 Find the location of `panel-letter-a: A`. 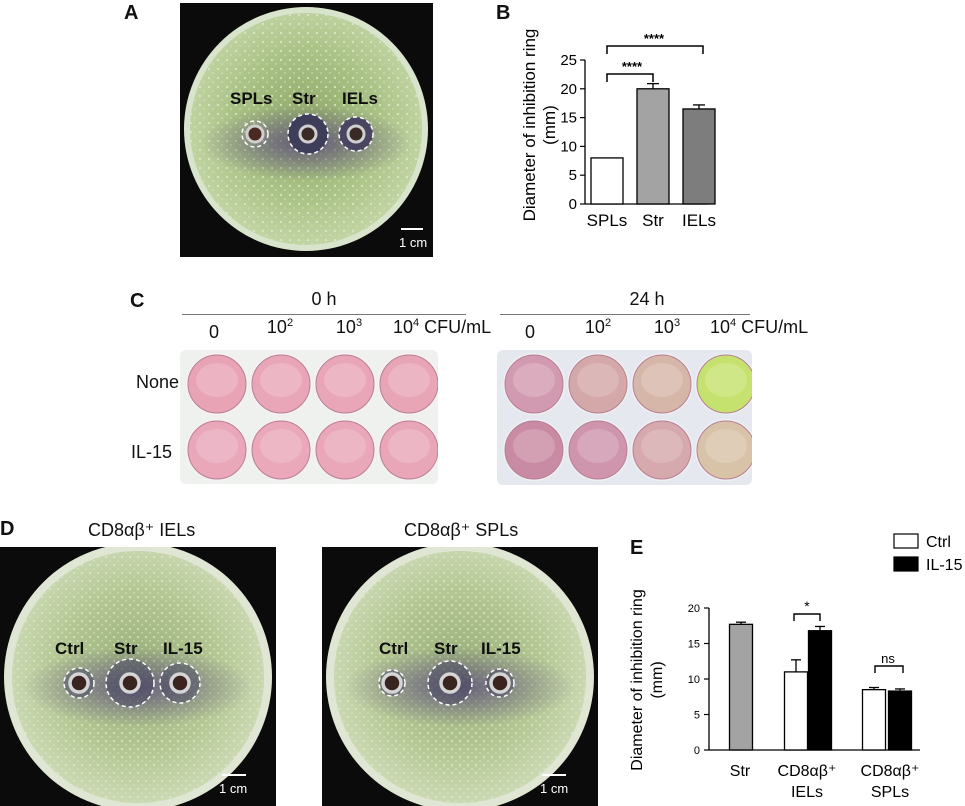

panel-letter-a: A is located at coordinates (131, 13).